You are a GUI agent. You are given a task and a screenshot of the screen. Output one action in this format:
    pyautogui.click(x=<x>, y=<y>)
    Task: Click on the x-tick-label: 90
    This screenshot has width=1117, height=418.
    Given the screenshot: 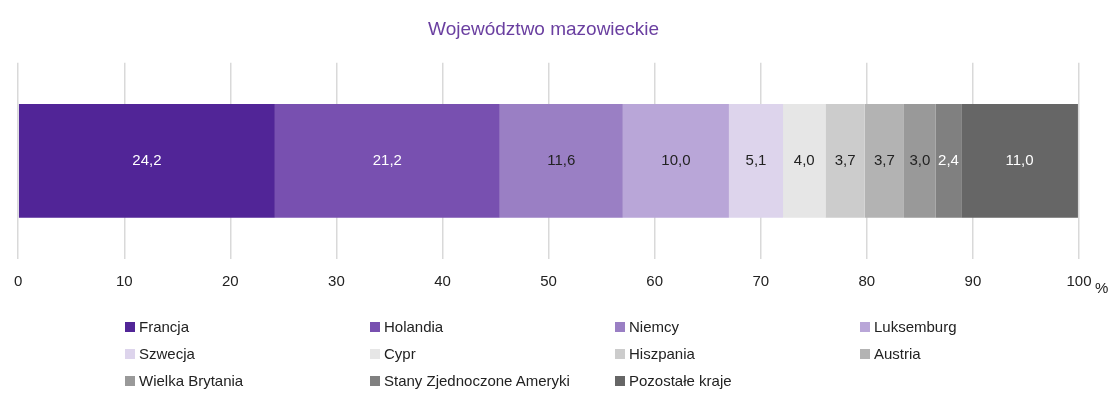 What is the action you would take?
    pyautogui.click(x=973, y=281)
    